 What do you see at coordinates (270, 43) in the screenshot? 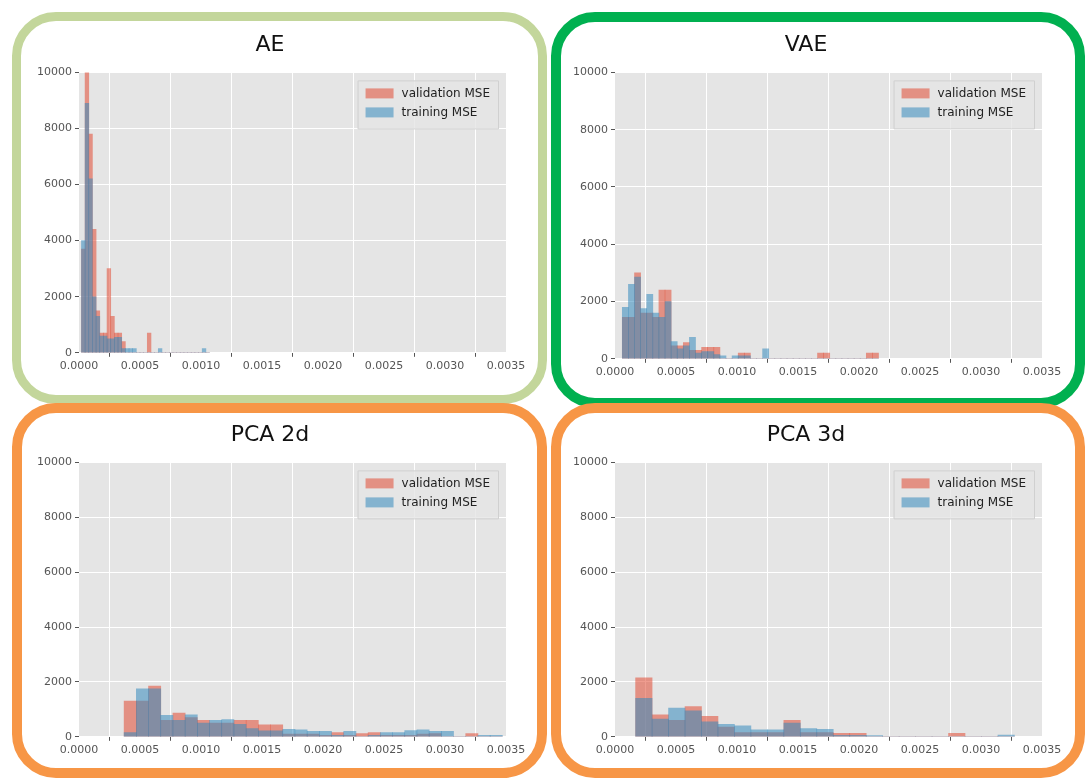
I see `chart-title: AE` at bounding box center [270, 43].